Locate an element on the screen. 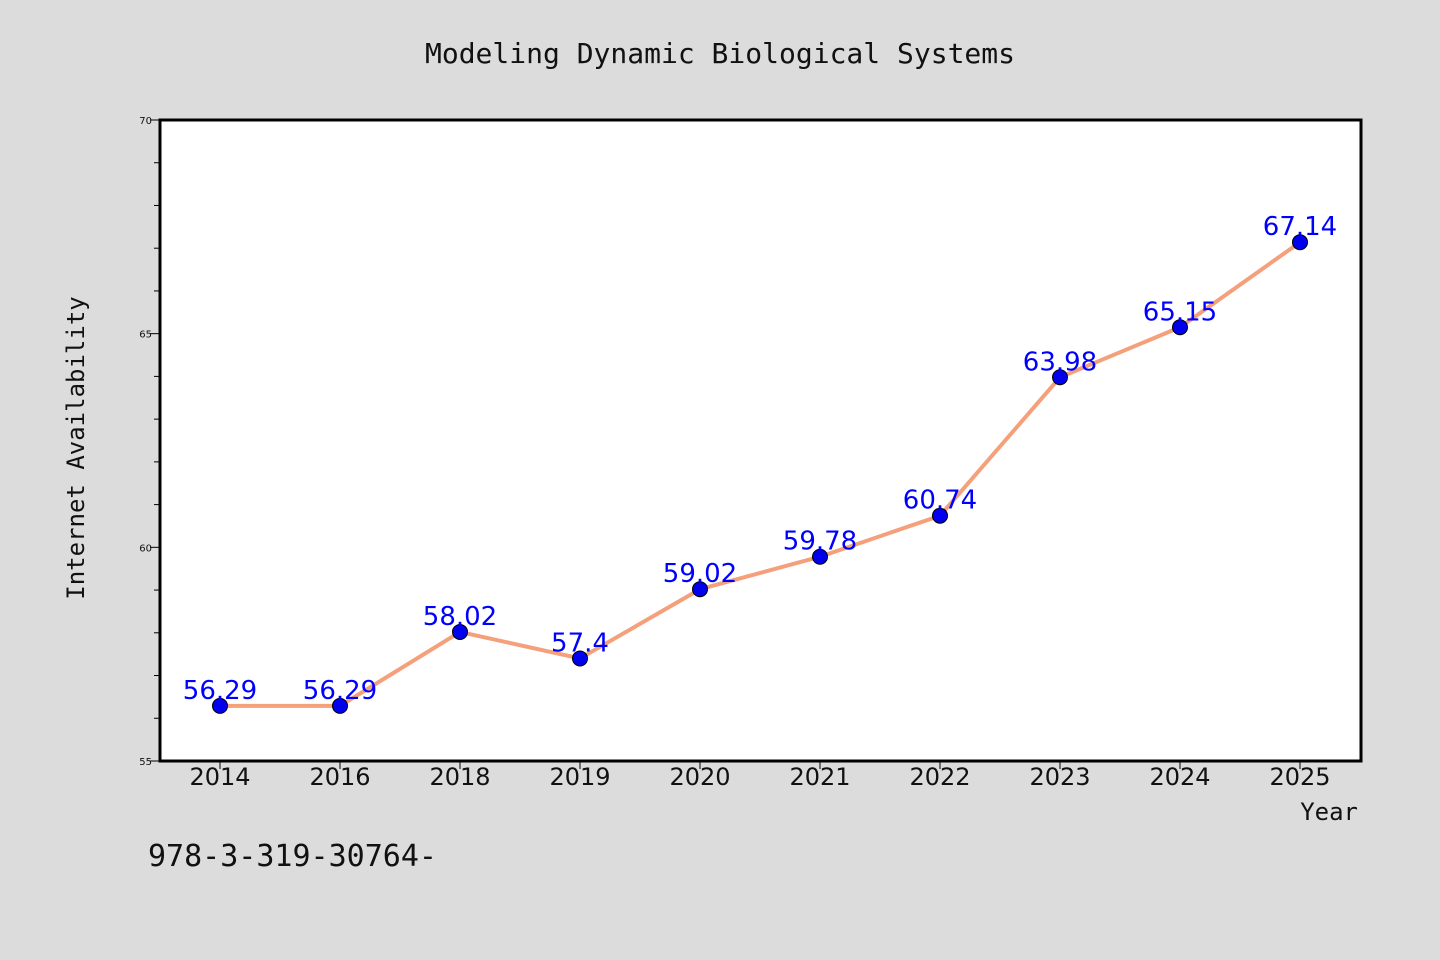 The width and height of the screenshot is (1440, 960). y-axis: 55 60 65 70 is located at coordinates (149, 442).